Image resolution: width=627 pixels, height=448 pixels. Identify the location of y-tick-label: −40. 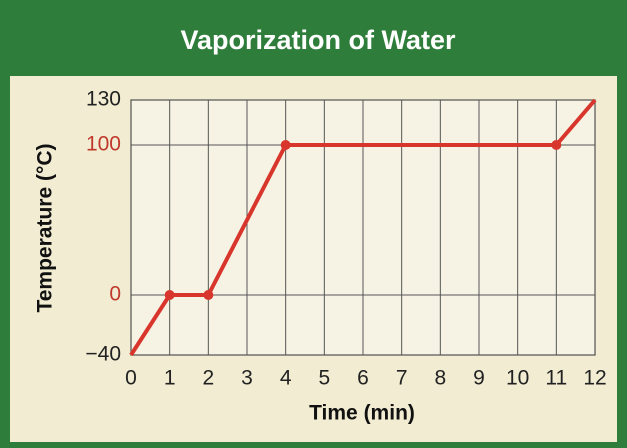
(103, 354).